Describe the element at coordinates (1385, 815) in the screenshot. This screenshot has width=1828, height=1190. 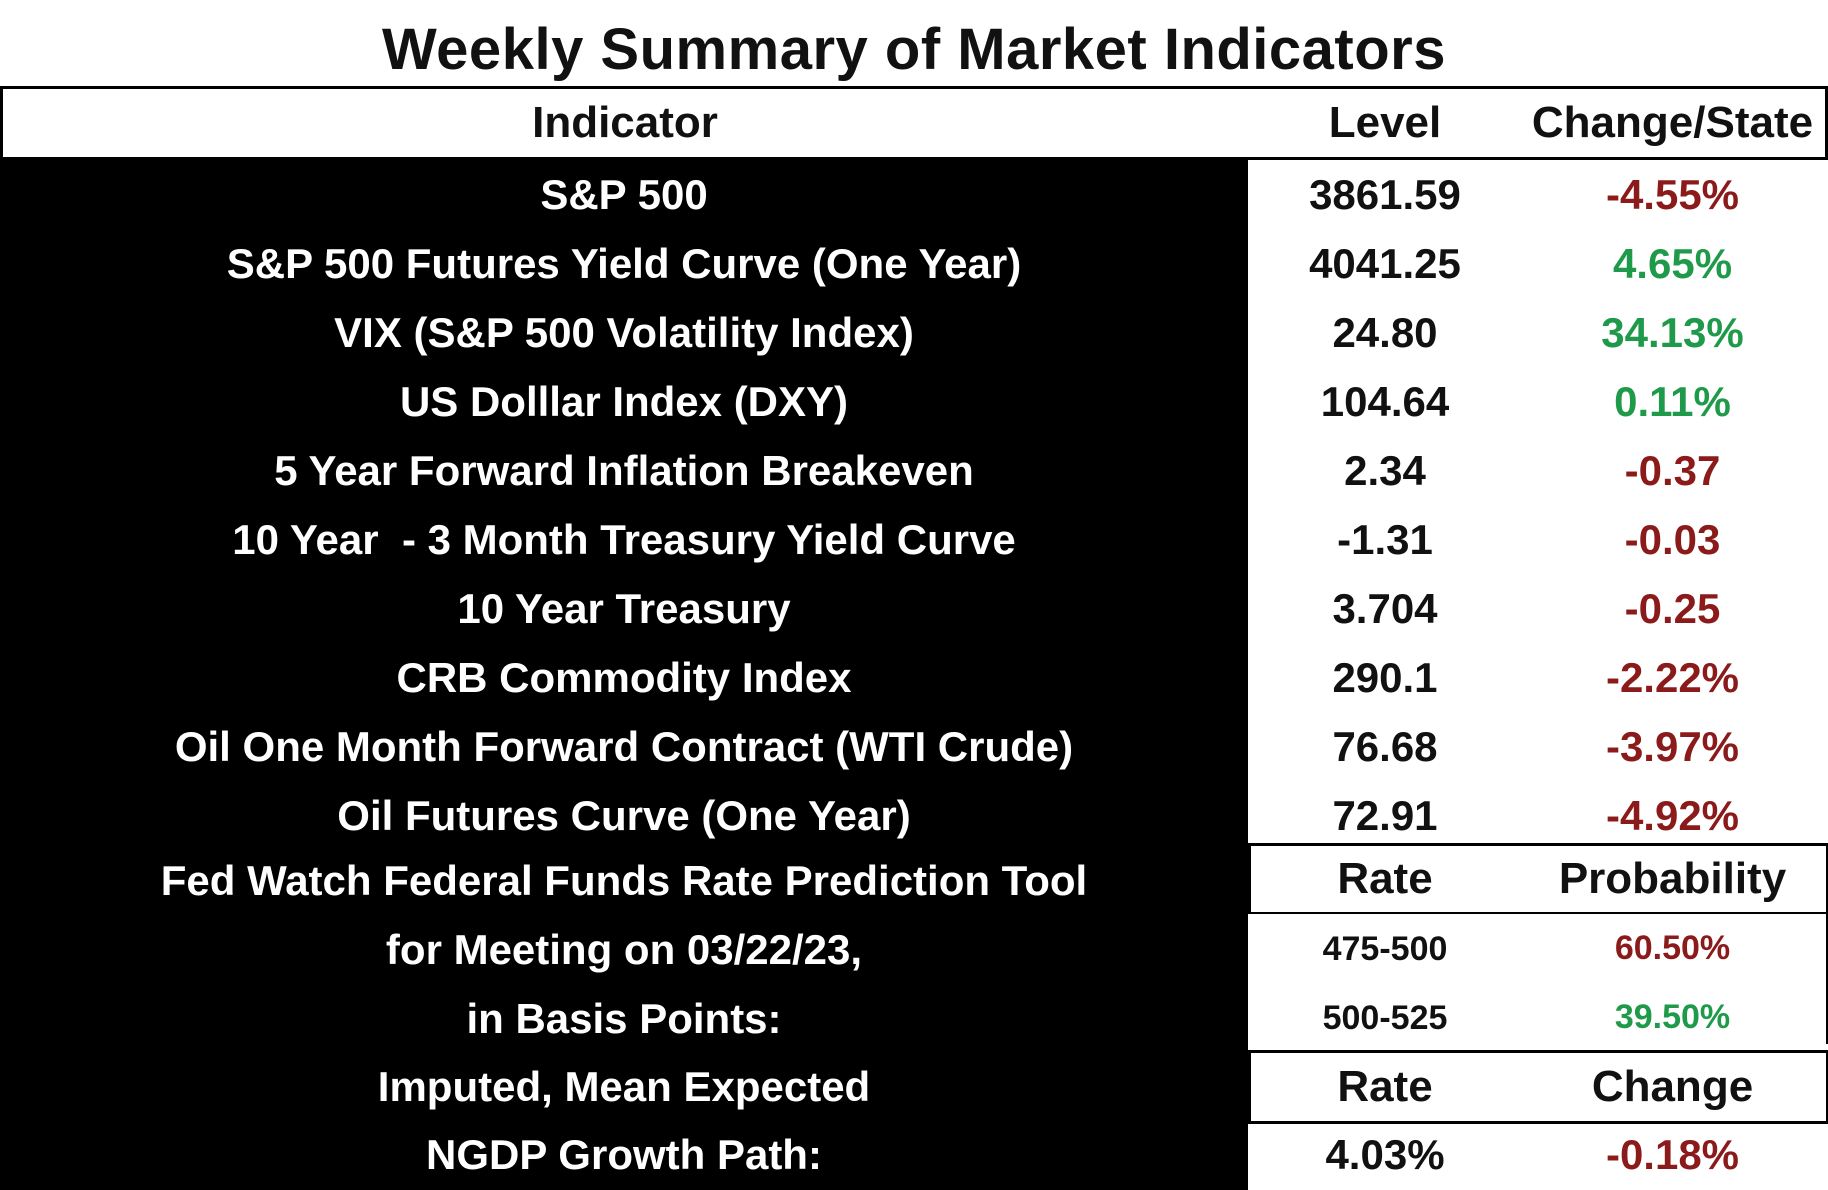
I see `indicator-level: 72.91` at that location.